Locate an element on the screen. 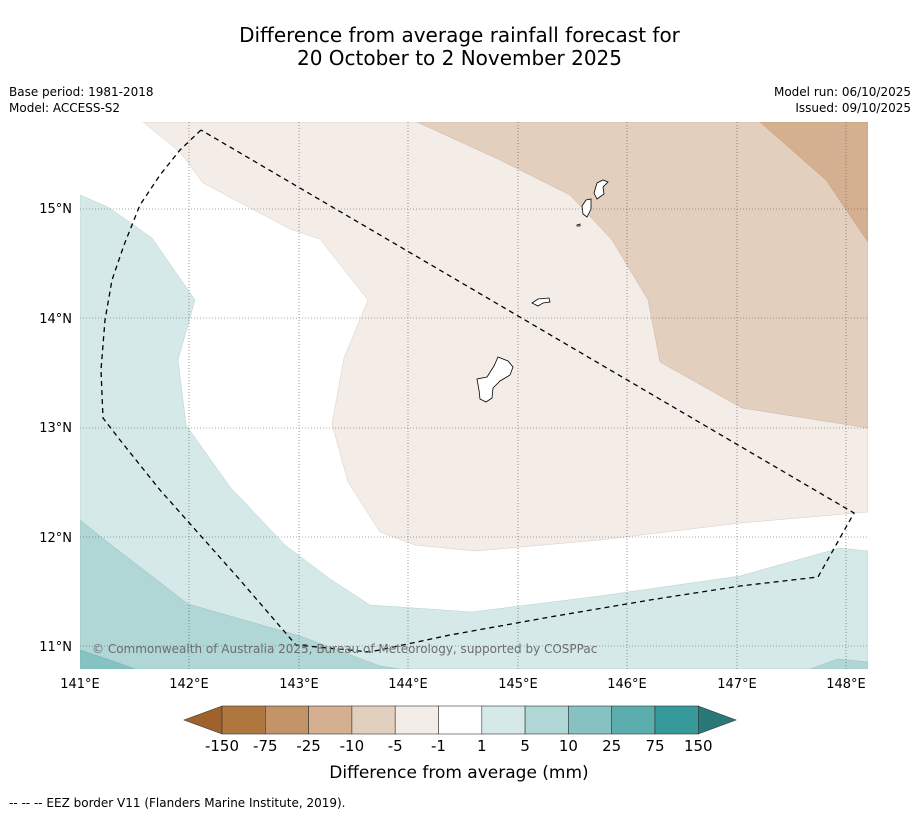  lat-label-15: 15°N is located at coordinates (55, 209).